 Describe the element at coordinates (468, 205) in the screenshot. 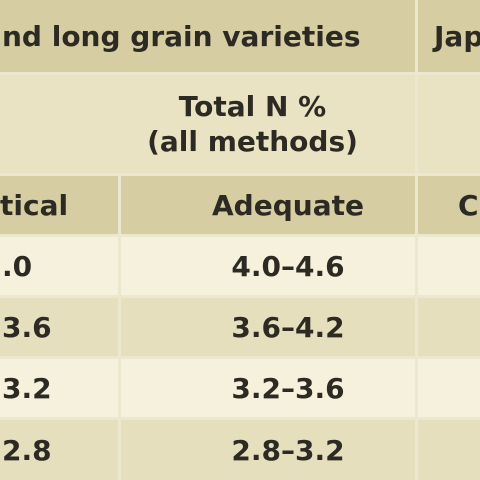

I see `col-header-japonica-critical-label: C` at that location.